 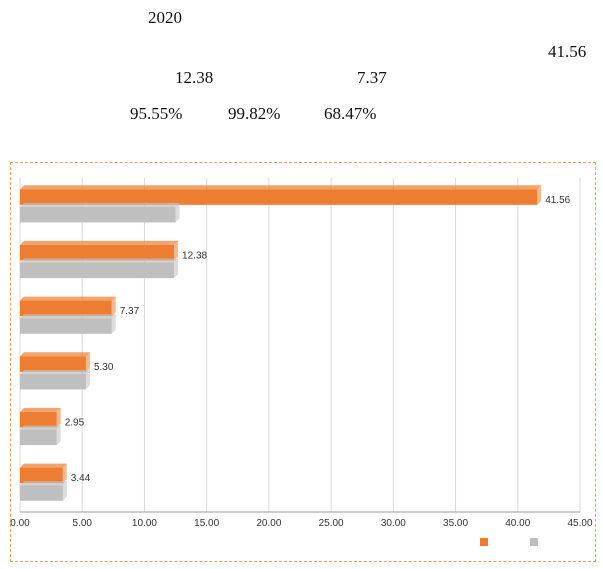 I want to click on data-label: 5.30, so click(x=104, y=367).